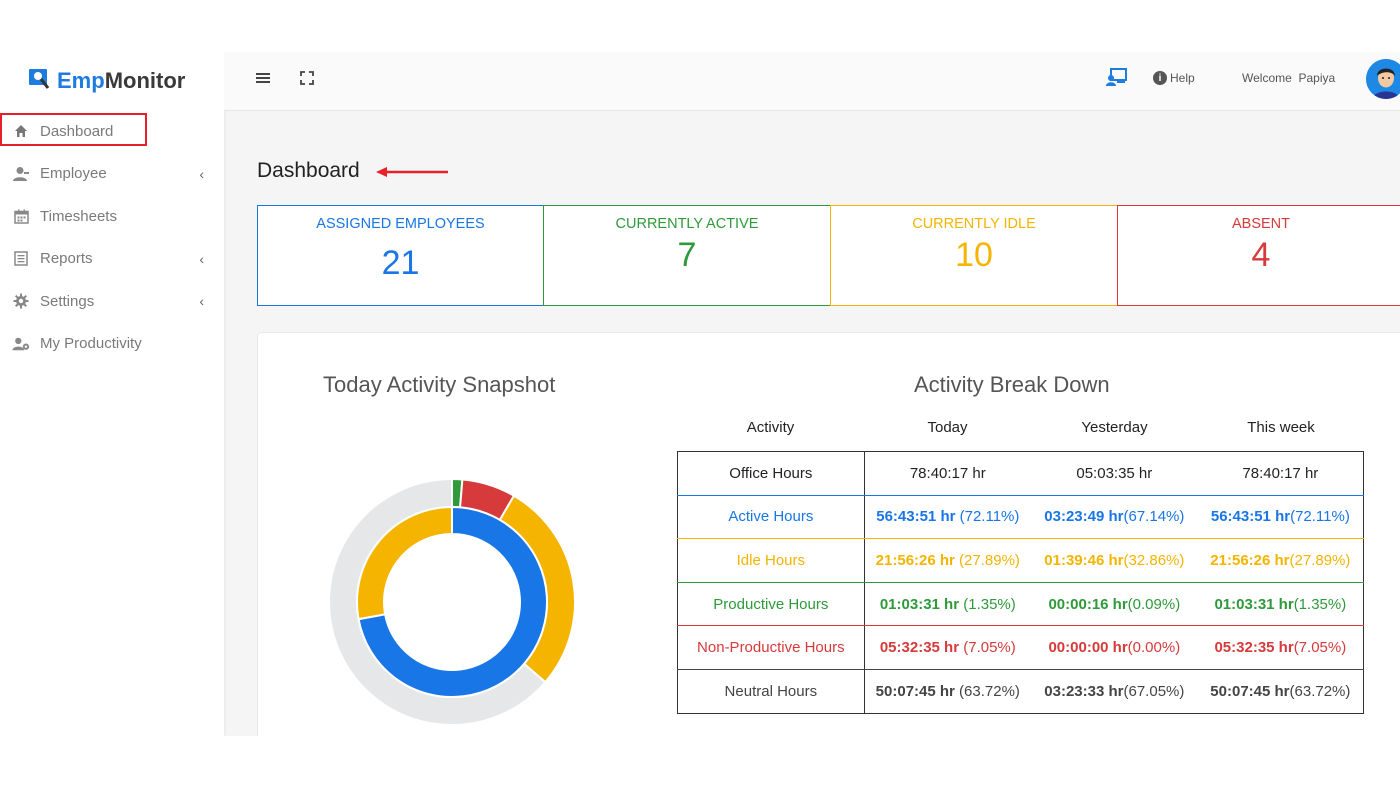  Describe the element at coordinates (77, 131) in the screenshot. I see `sidebar-item-label: Dashboard` at that location.